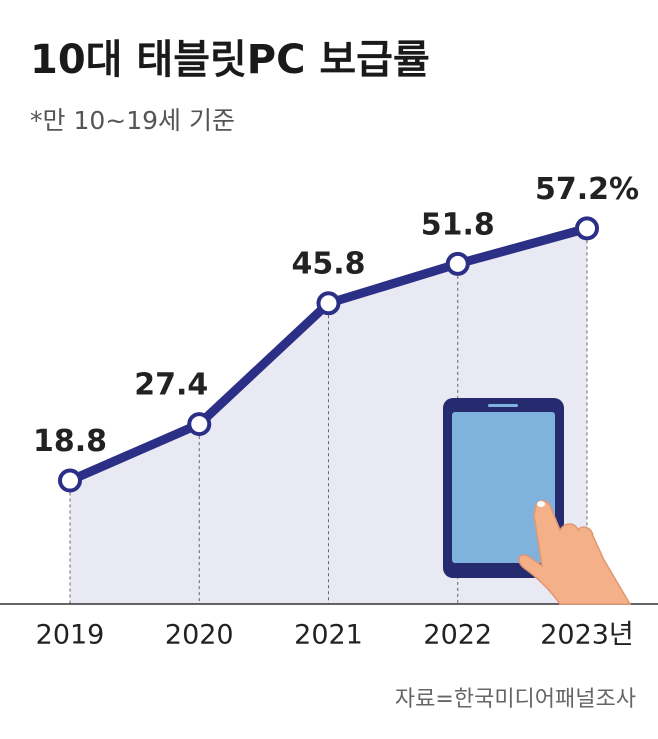 This screenshot has width=658, height=739. What do you see at coordinates (503, 405) in the screenshot?
I see `tablet-camera` at bounding box center [503, 405].